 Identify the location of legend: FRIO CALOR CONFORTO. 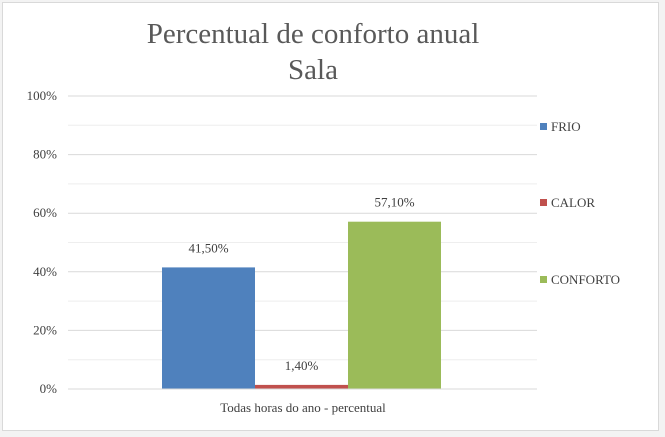
(580, 203).